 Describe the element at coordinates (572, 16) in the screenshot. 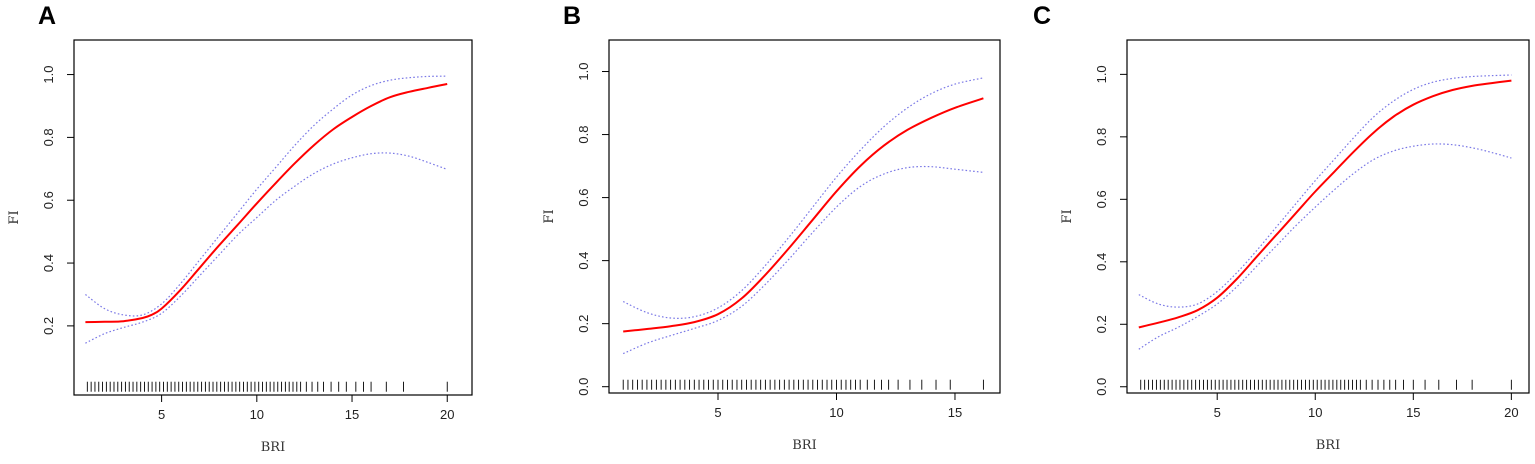

I see `panel-letter-b: B` at that location.